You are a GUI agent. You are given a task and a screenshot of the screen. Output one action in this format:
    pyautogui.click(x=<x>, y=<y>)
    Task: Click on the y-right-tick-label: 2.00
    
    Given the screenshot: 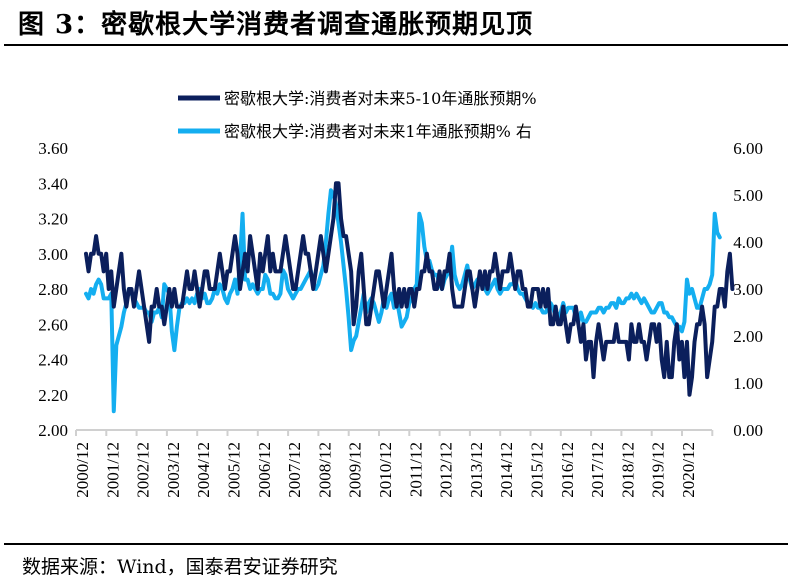 What is the action you would take?
    pyautogui.click(x=748, y=336)
    